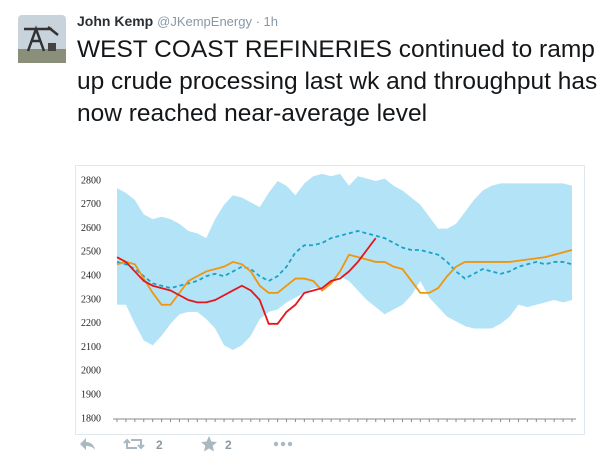  I want to click on y-tick-label: 2100, so click(91, 347).